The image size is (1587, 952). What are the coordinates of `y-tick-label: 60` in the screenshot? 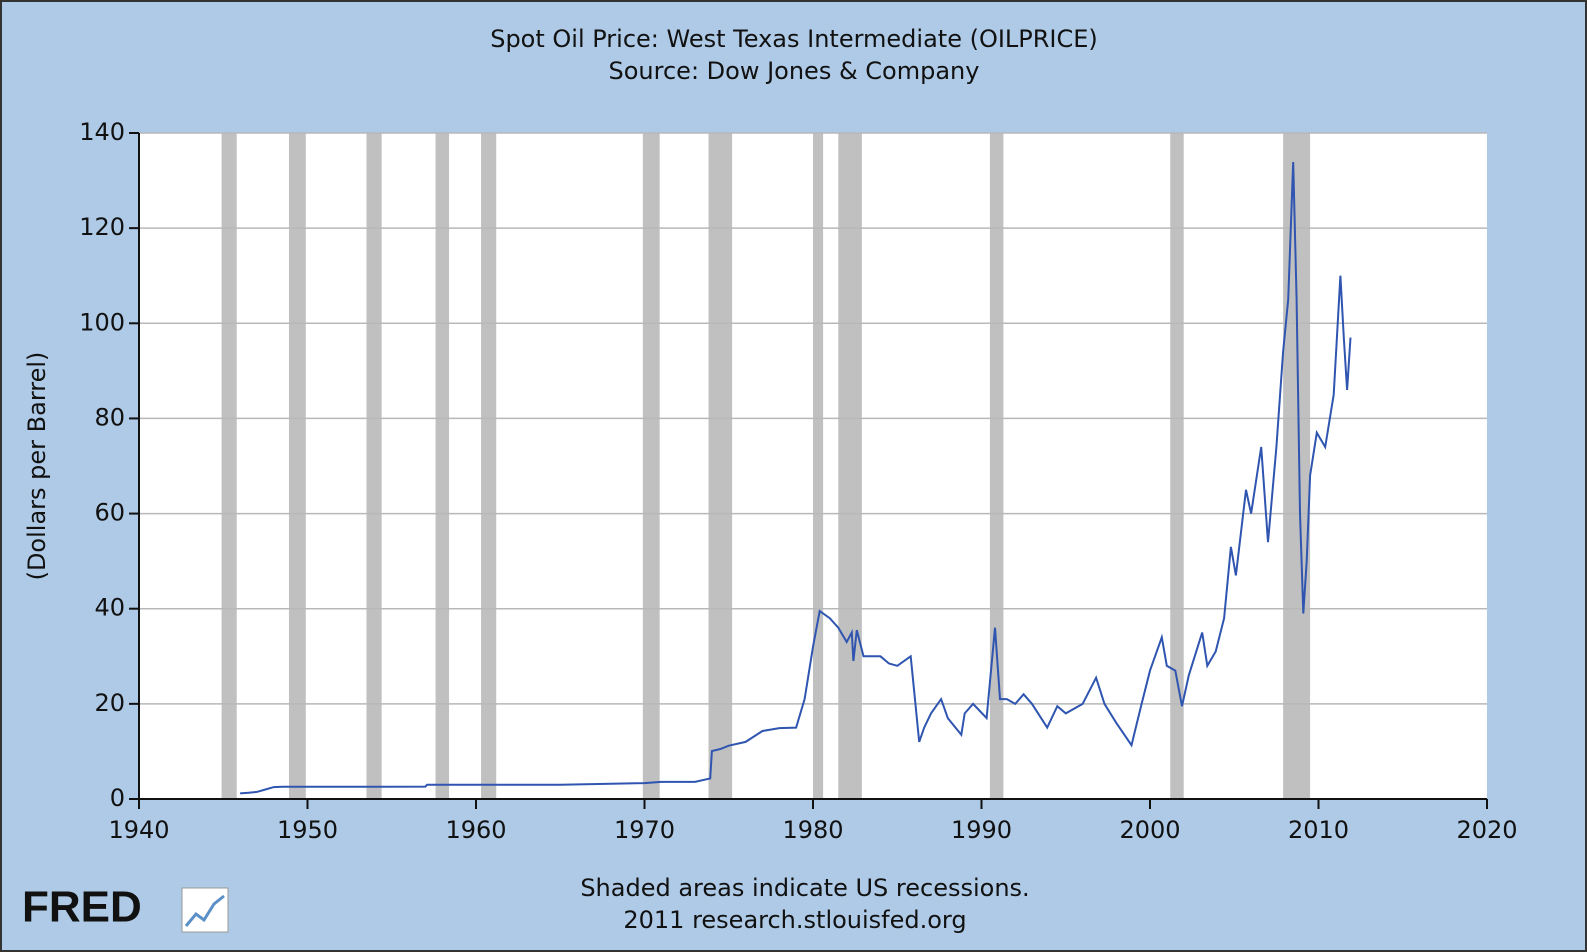 It's located at (109, 513).